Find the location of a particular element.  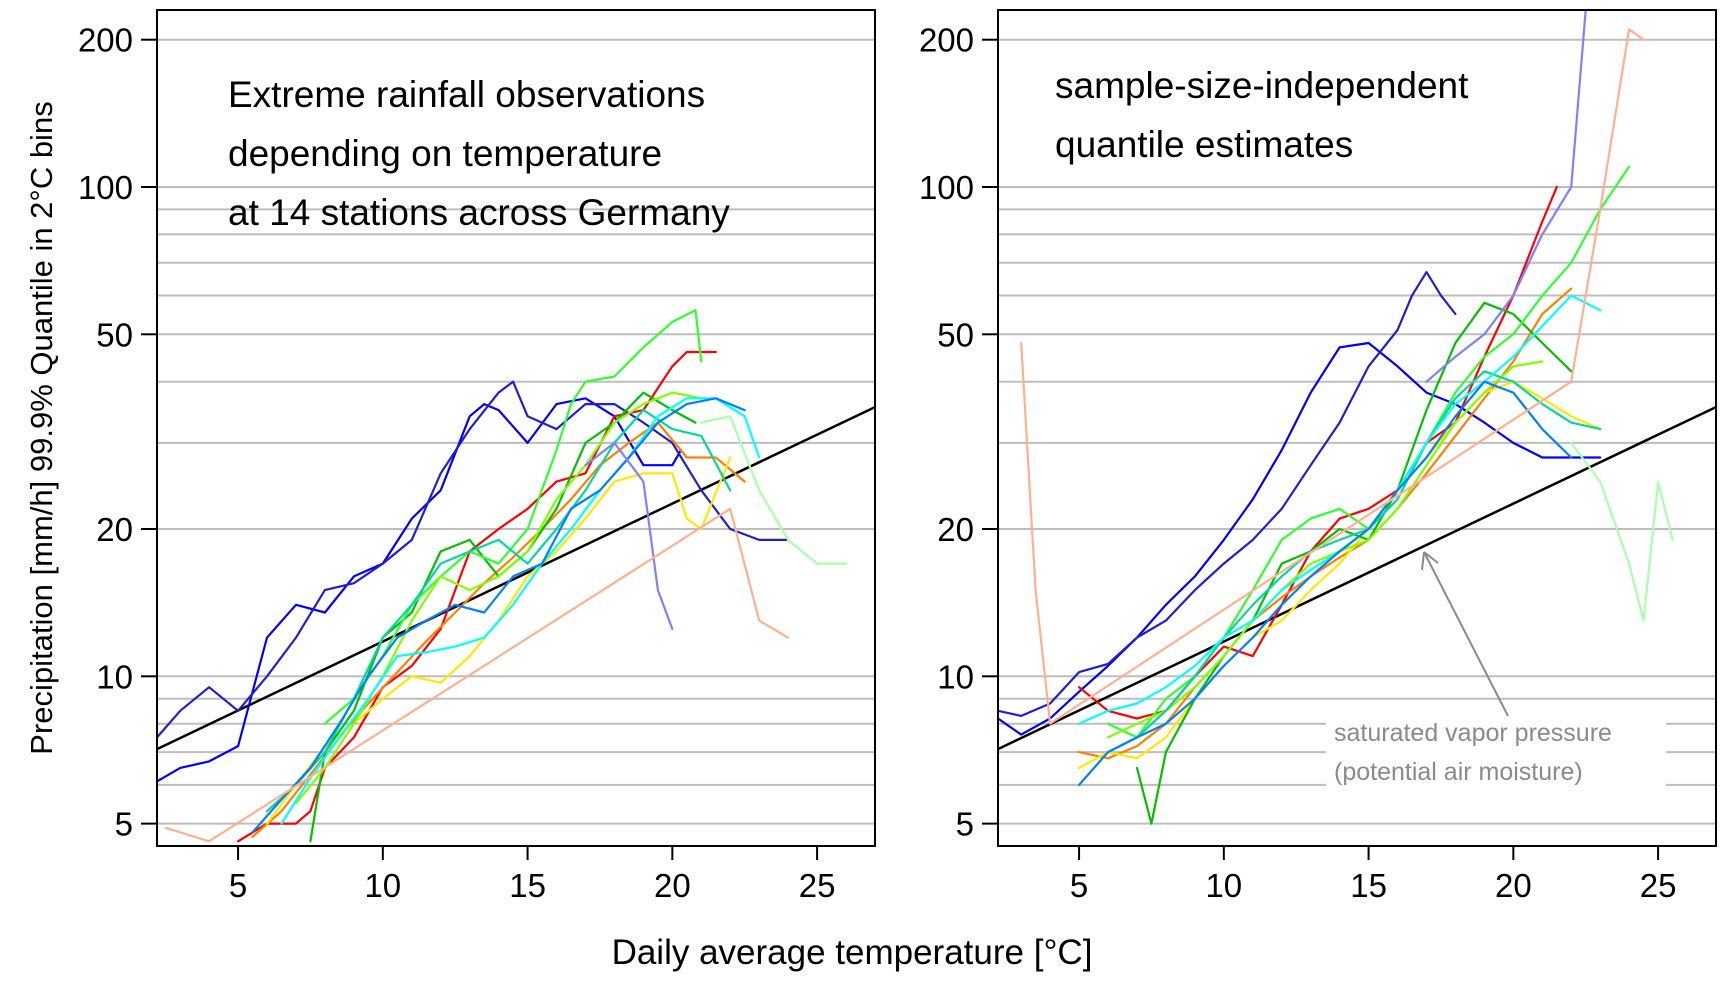

left-reference-line is located at coordinates (516, 578).